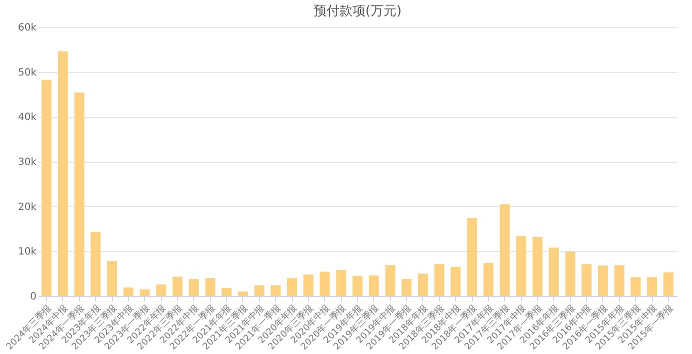 This screenshot has height=354, width=692. What do you see at coordinates (27, 28) in the screenshot?
I see `y-tick-label: 60k` at bounding box center [27, 28].